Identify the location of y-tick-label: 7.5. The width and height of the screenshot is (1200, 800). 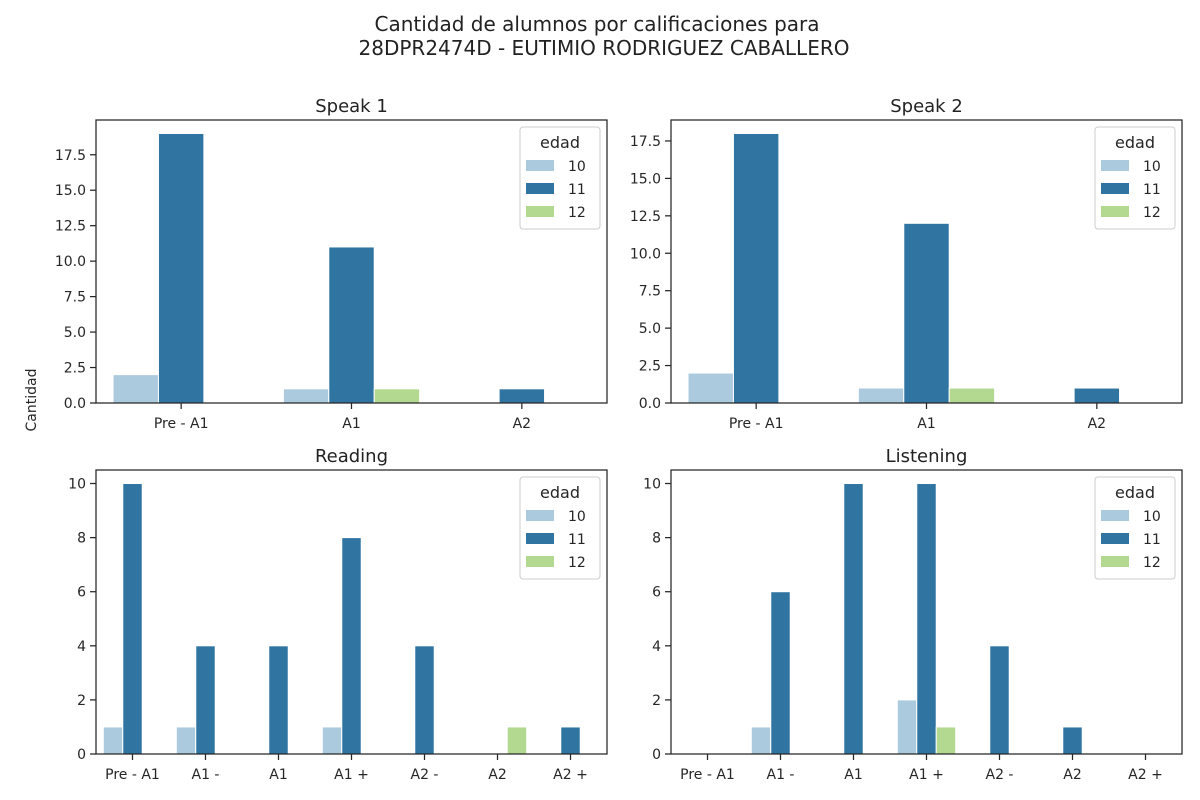
(650, 292).